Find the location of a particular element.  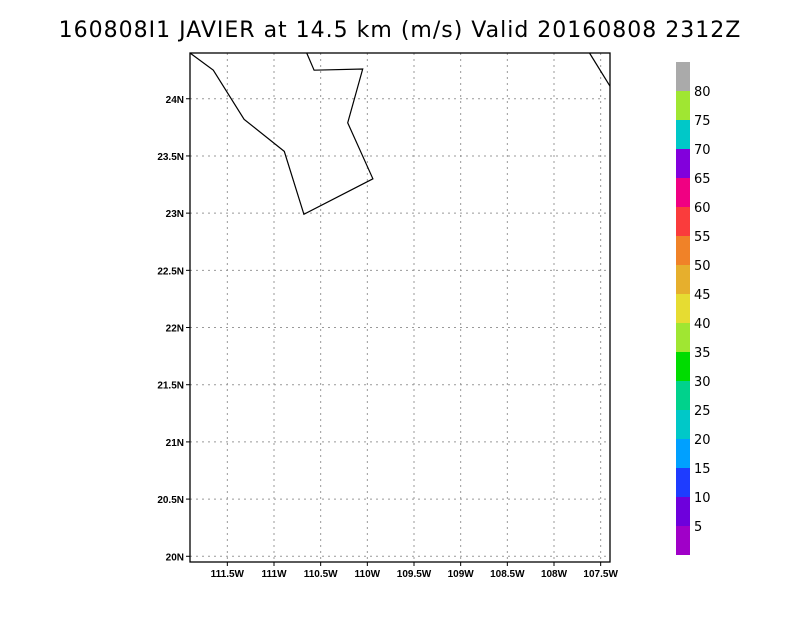

colorbar-label: 70 is located at coordinates (702, 150).